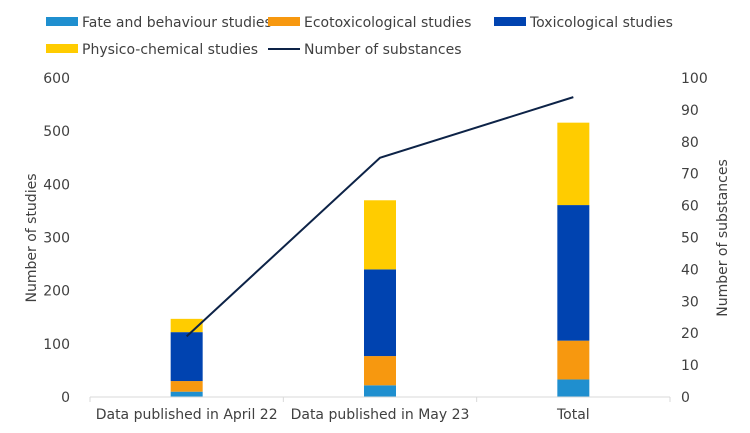 This screenshot has height=433, width=750. I want to click on y-tick-label-right: 0, so click(685, 398).